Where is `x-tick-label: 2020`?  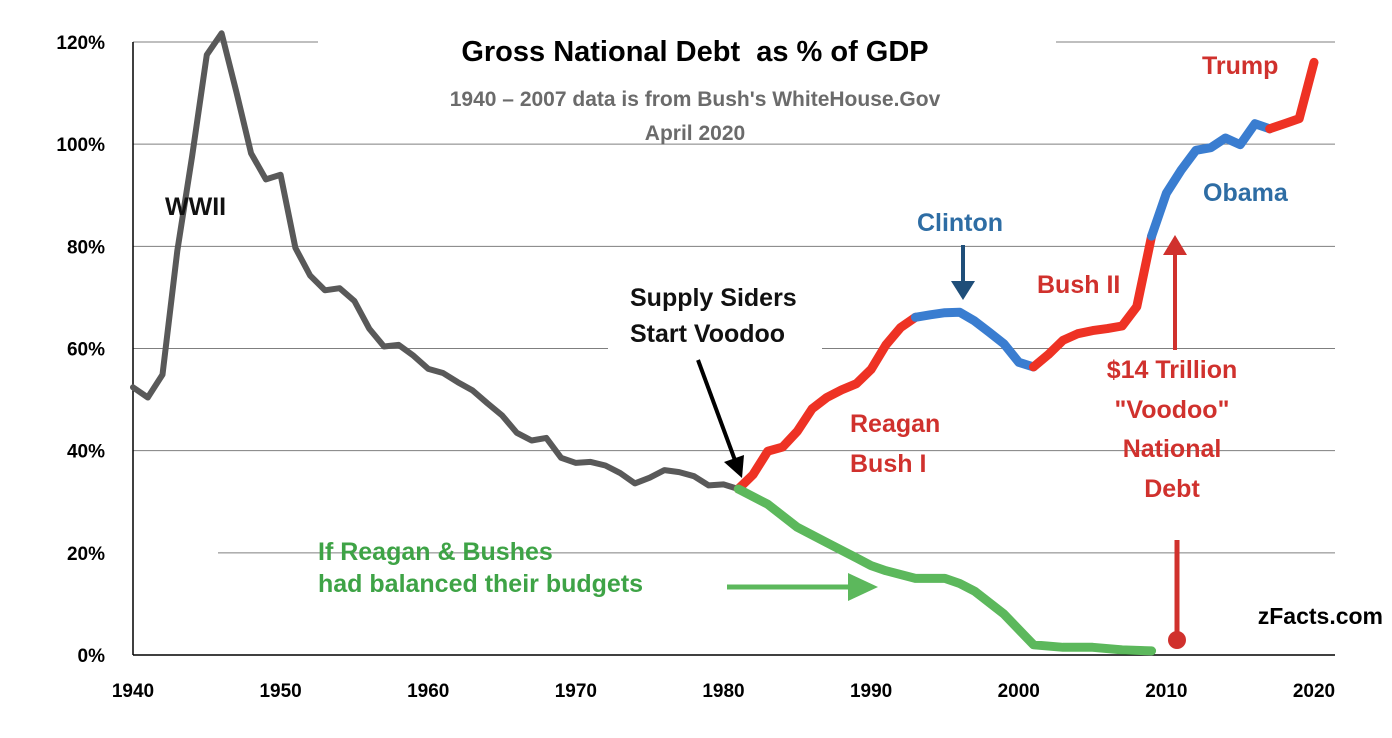
x-tick-label: 2020 is located at coordinates (1314, 691).